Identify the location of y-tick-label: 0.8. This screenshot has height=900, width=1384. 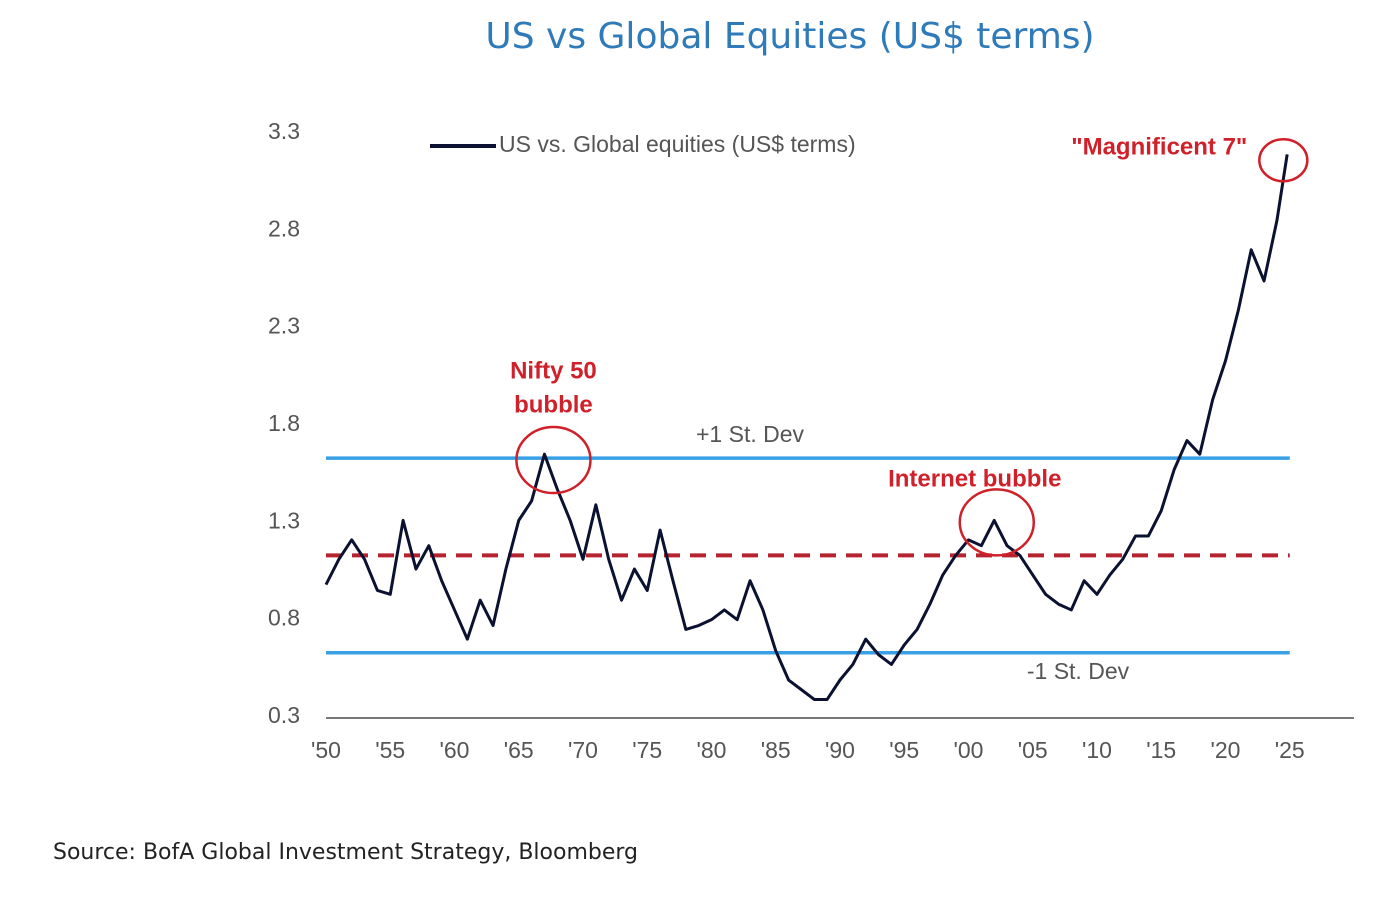
(284, 618).